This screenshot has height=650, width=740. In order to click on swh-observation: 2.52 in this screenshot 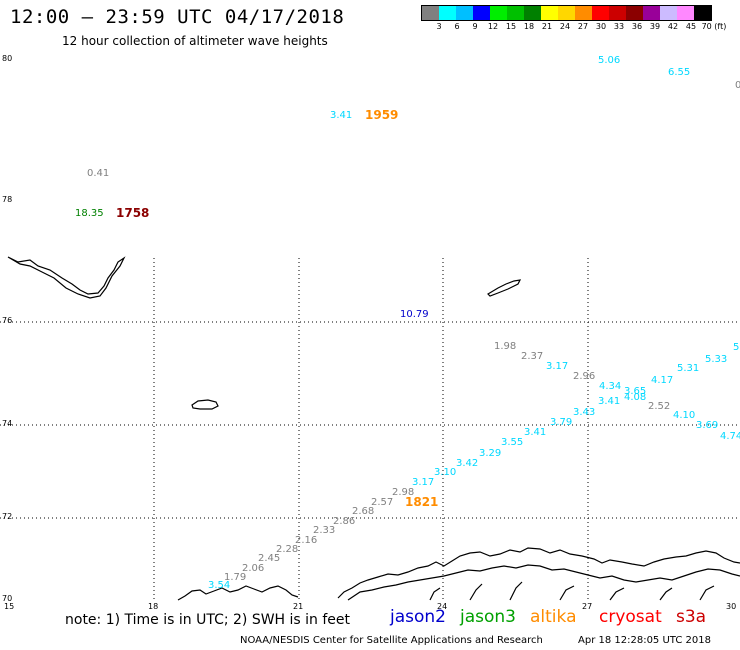, I will do `click(659, 406)`.